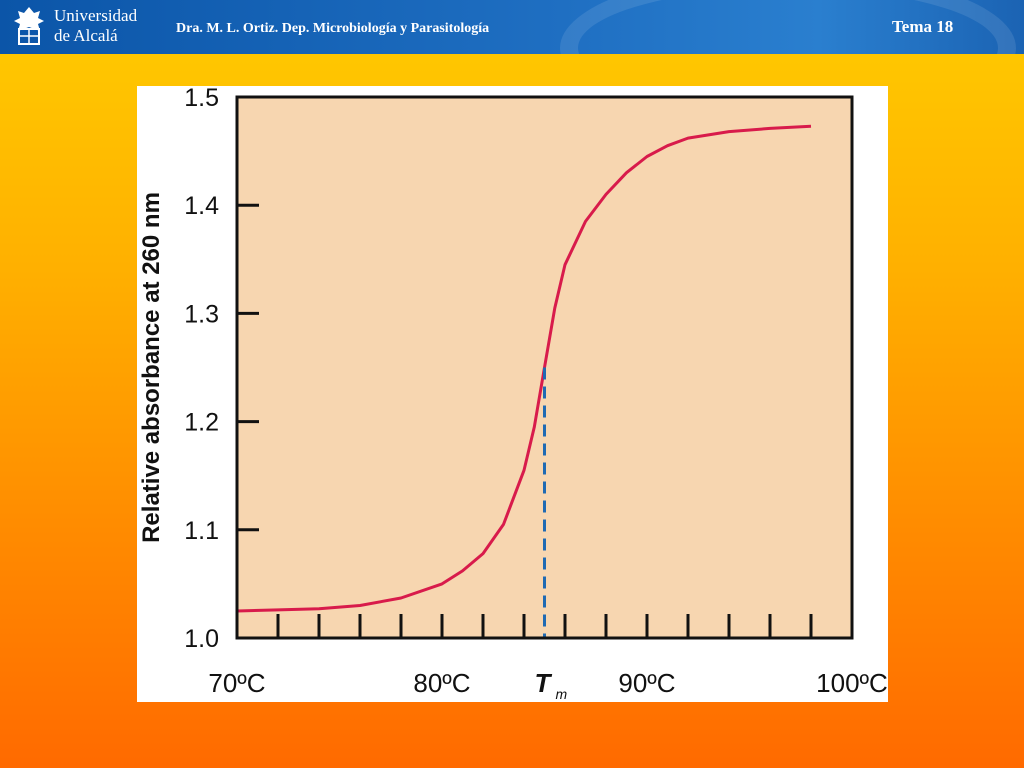 This screenshot has width=1024, height=768. Describe the element at coordinates (201, 314) in the screenshot. I see `y-tick-label: 1.3` at that location.